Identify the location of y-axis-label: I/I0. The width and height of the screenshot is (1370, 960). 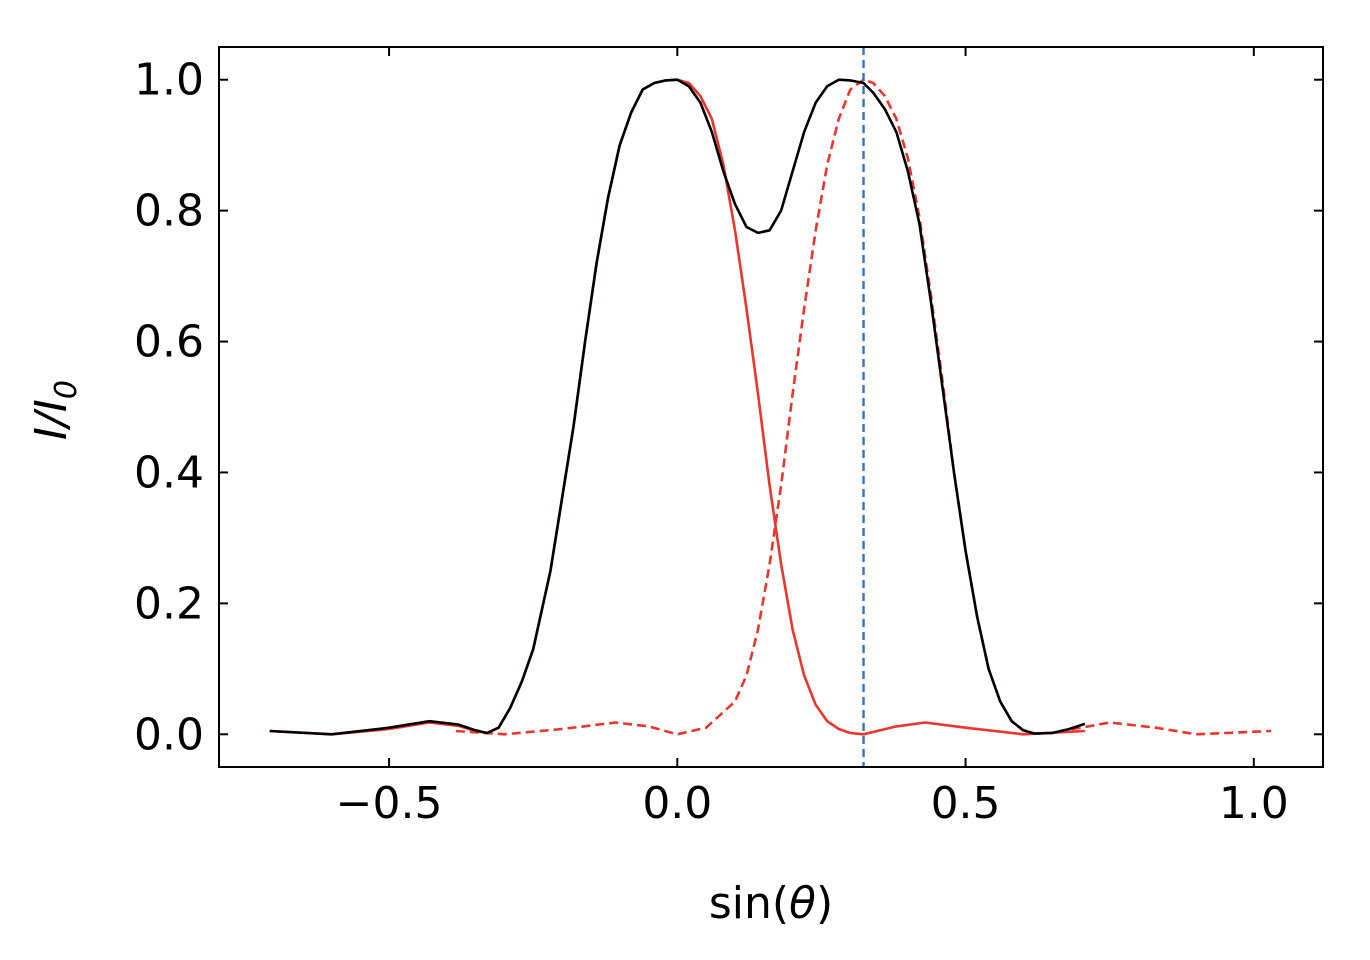
(55, 410).